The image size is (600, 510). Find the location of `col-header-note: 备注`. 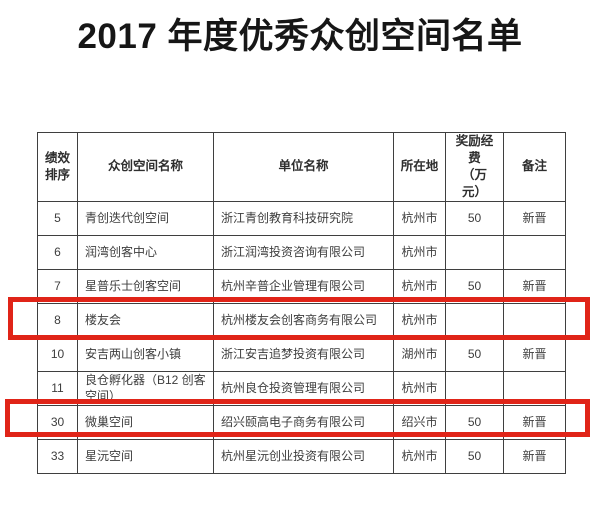

col-header-note: 备注 is located at coordinates (534, 167).